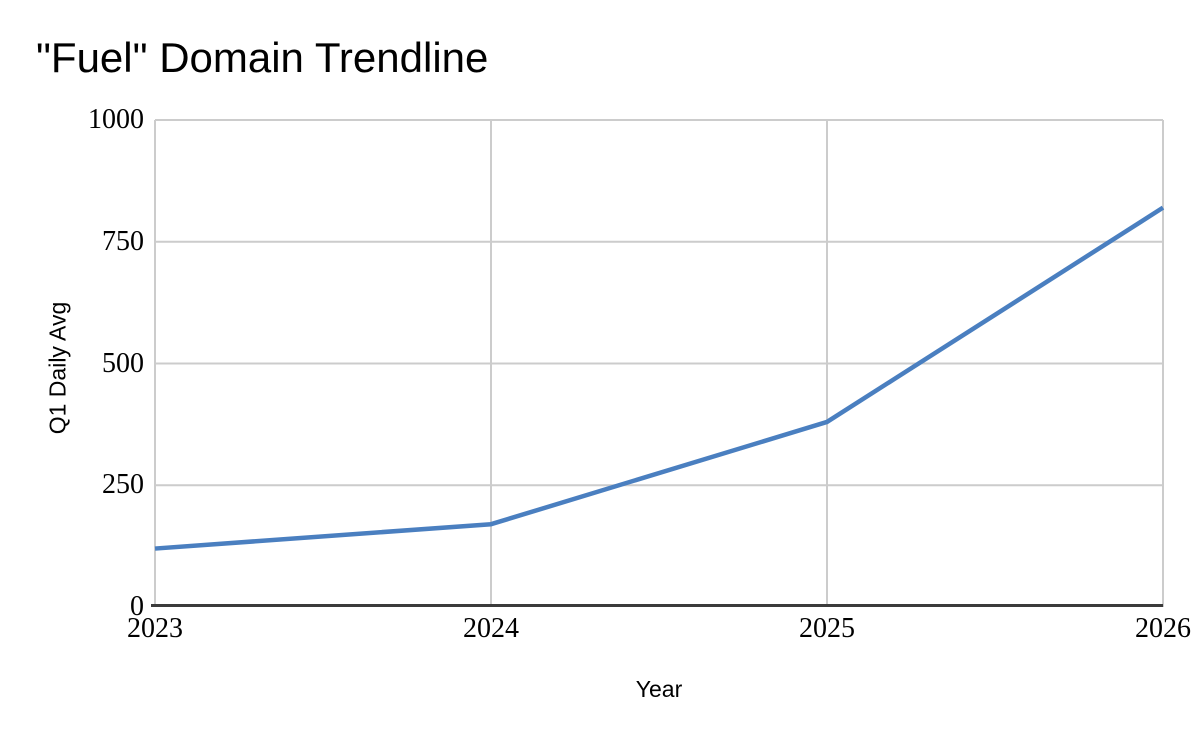  Describe the element at coordinates (123, 363) in the screenshot. I see `y-tick-label: 500` at that location.